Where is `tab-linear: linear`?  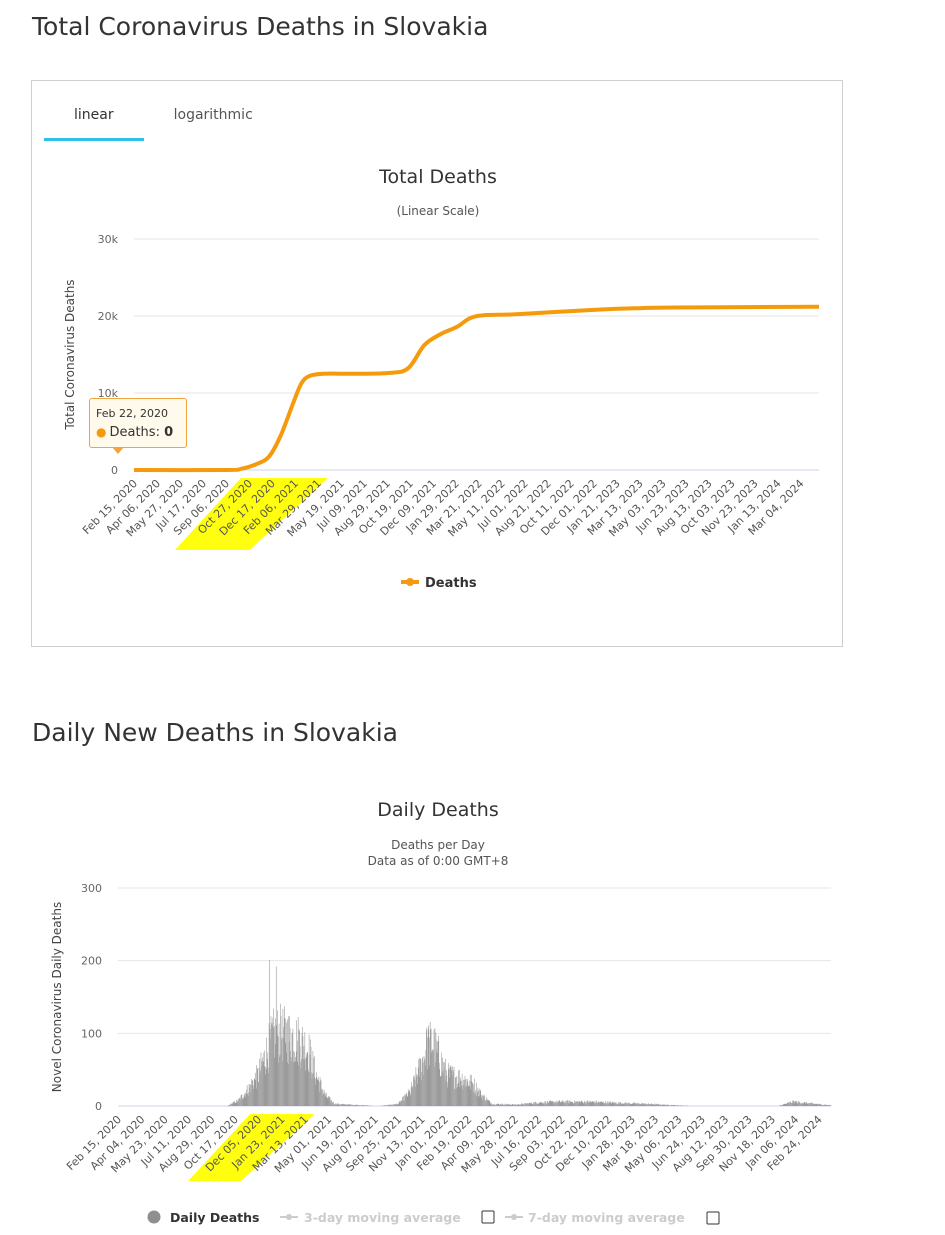
tab-linear: linear is located at coordinates (94, 121).